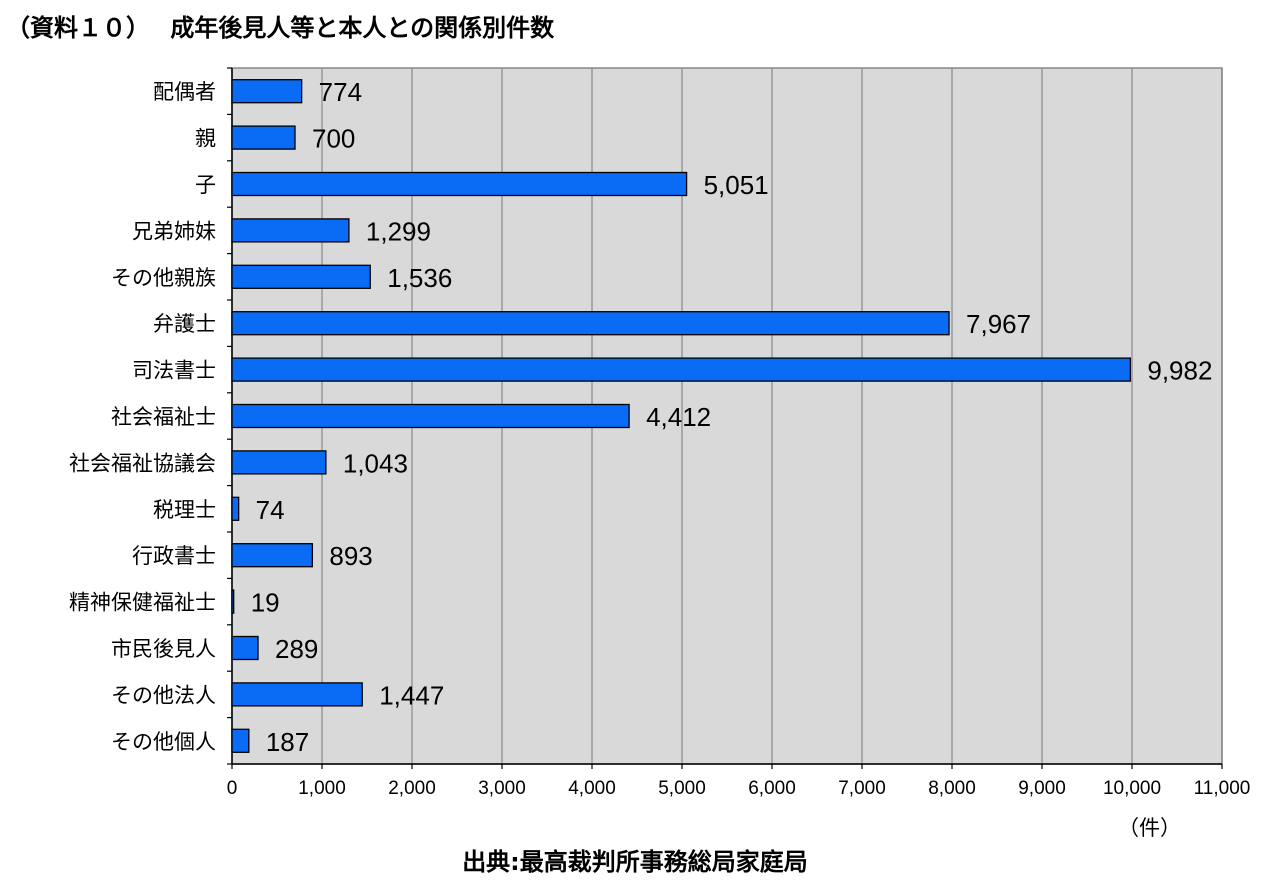 The height and width of the screenshot is (893, 1270). Describe the element at coordinates (163, 417) in the screenshot. I see `category-label: 社会福祉士` at that location.